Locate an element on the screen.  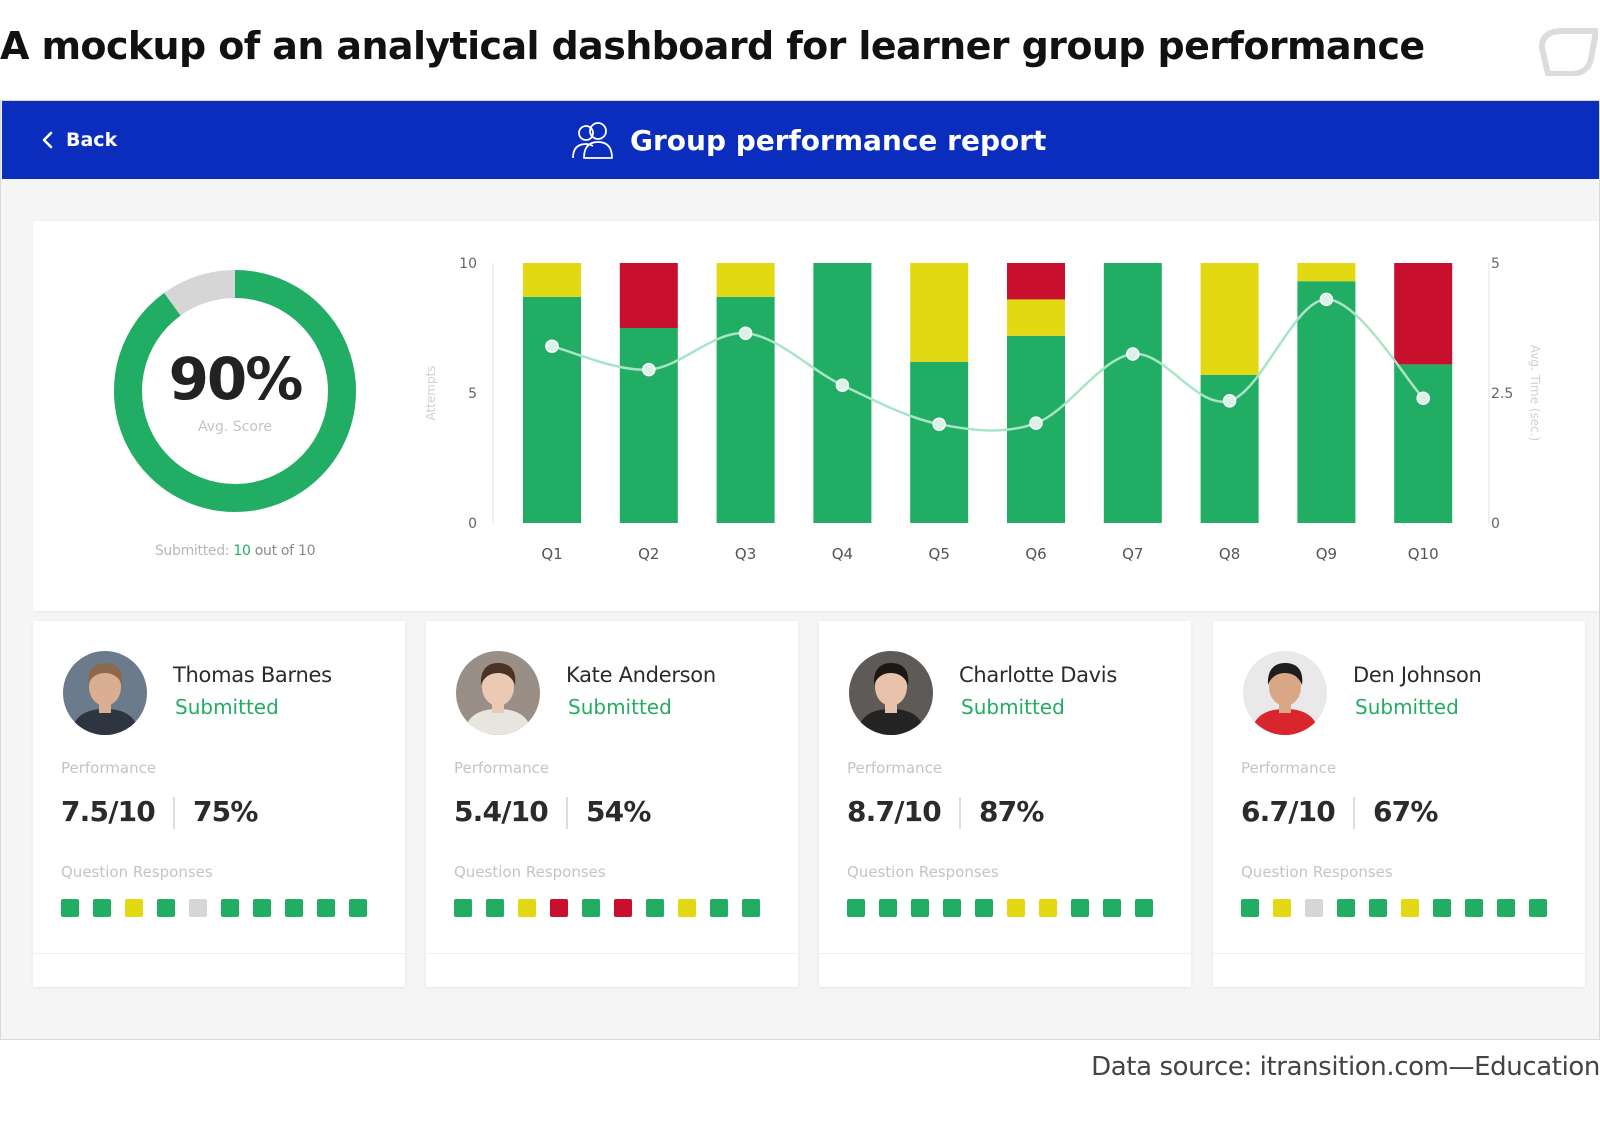
avg-score-donut is located at coordinates (235, 391).